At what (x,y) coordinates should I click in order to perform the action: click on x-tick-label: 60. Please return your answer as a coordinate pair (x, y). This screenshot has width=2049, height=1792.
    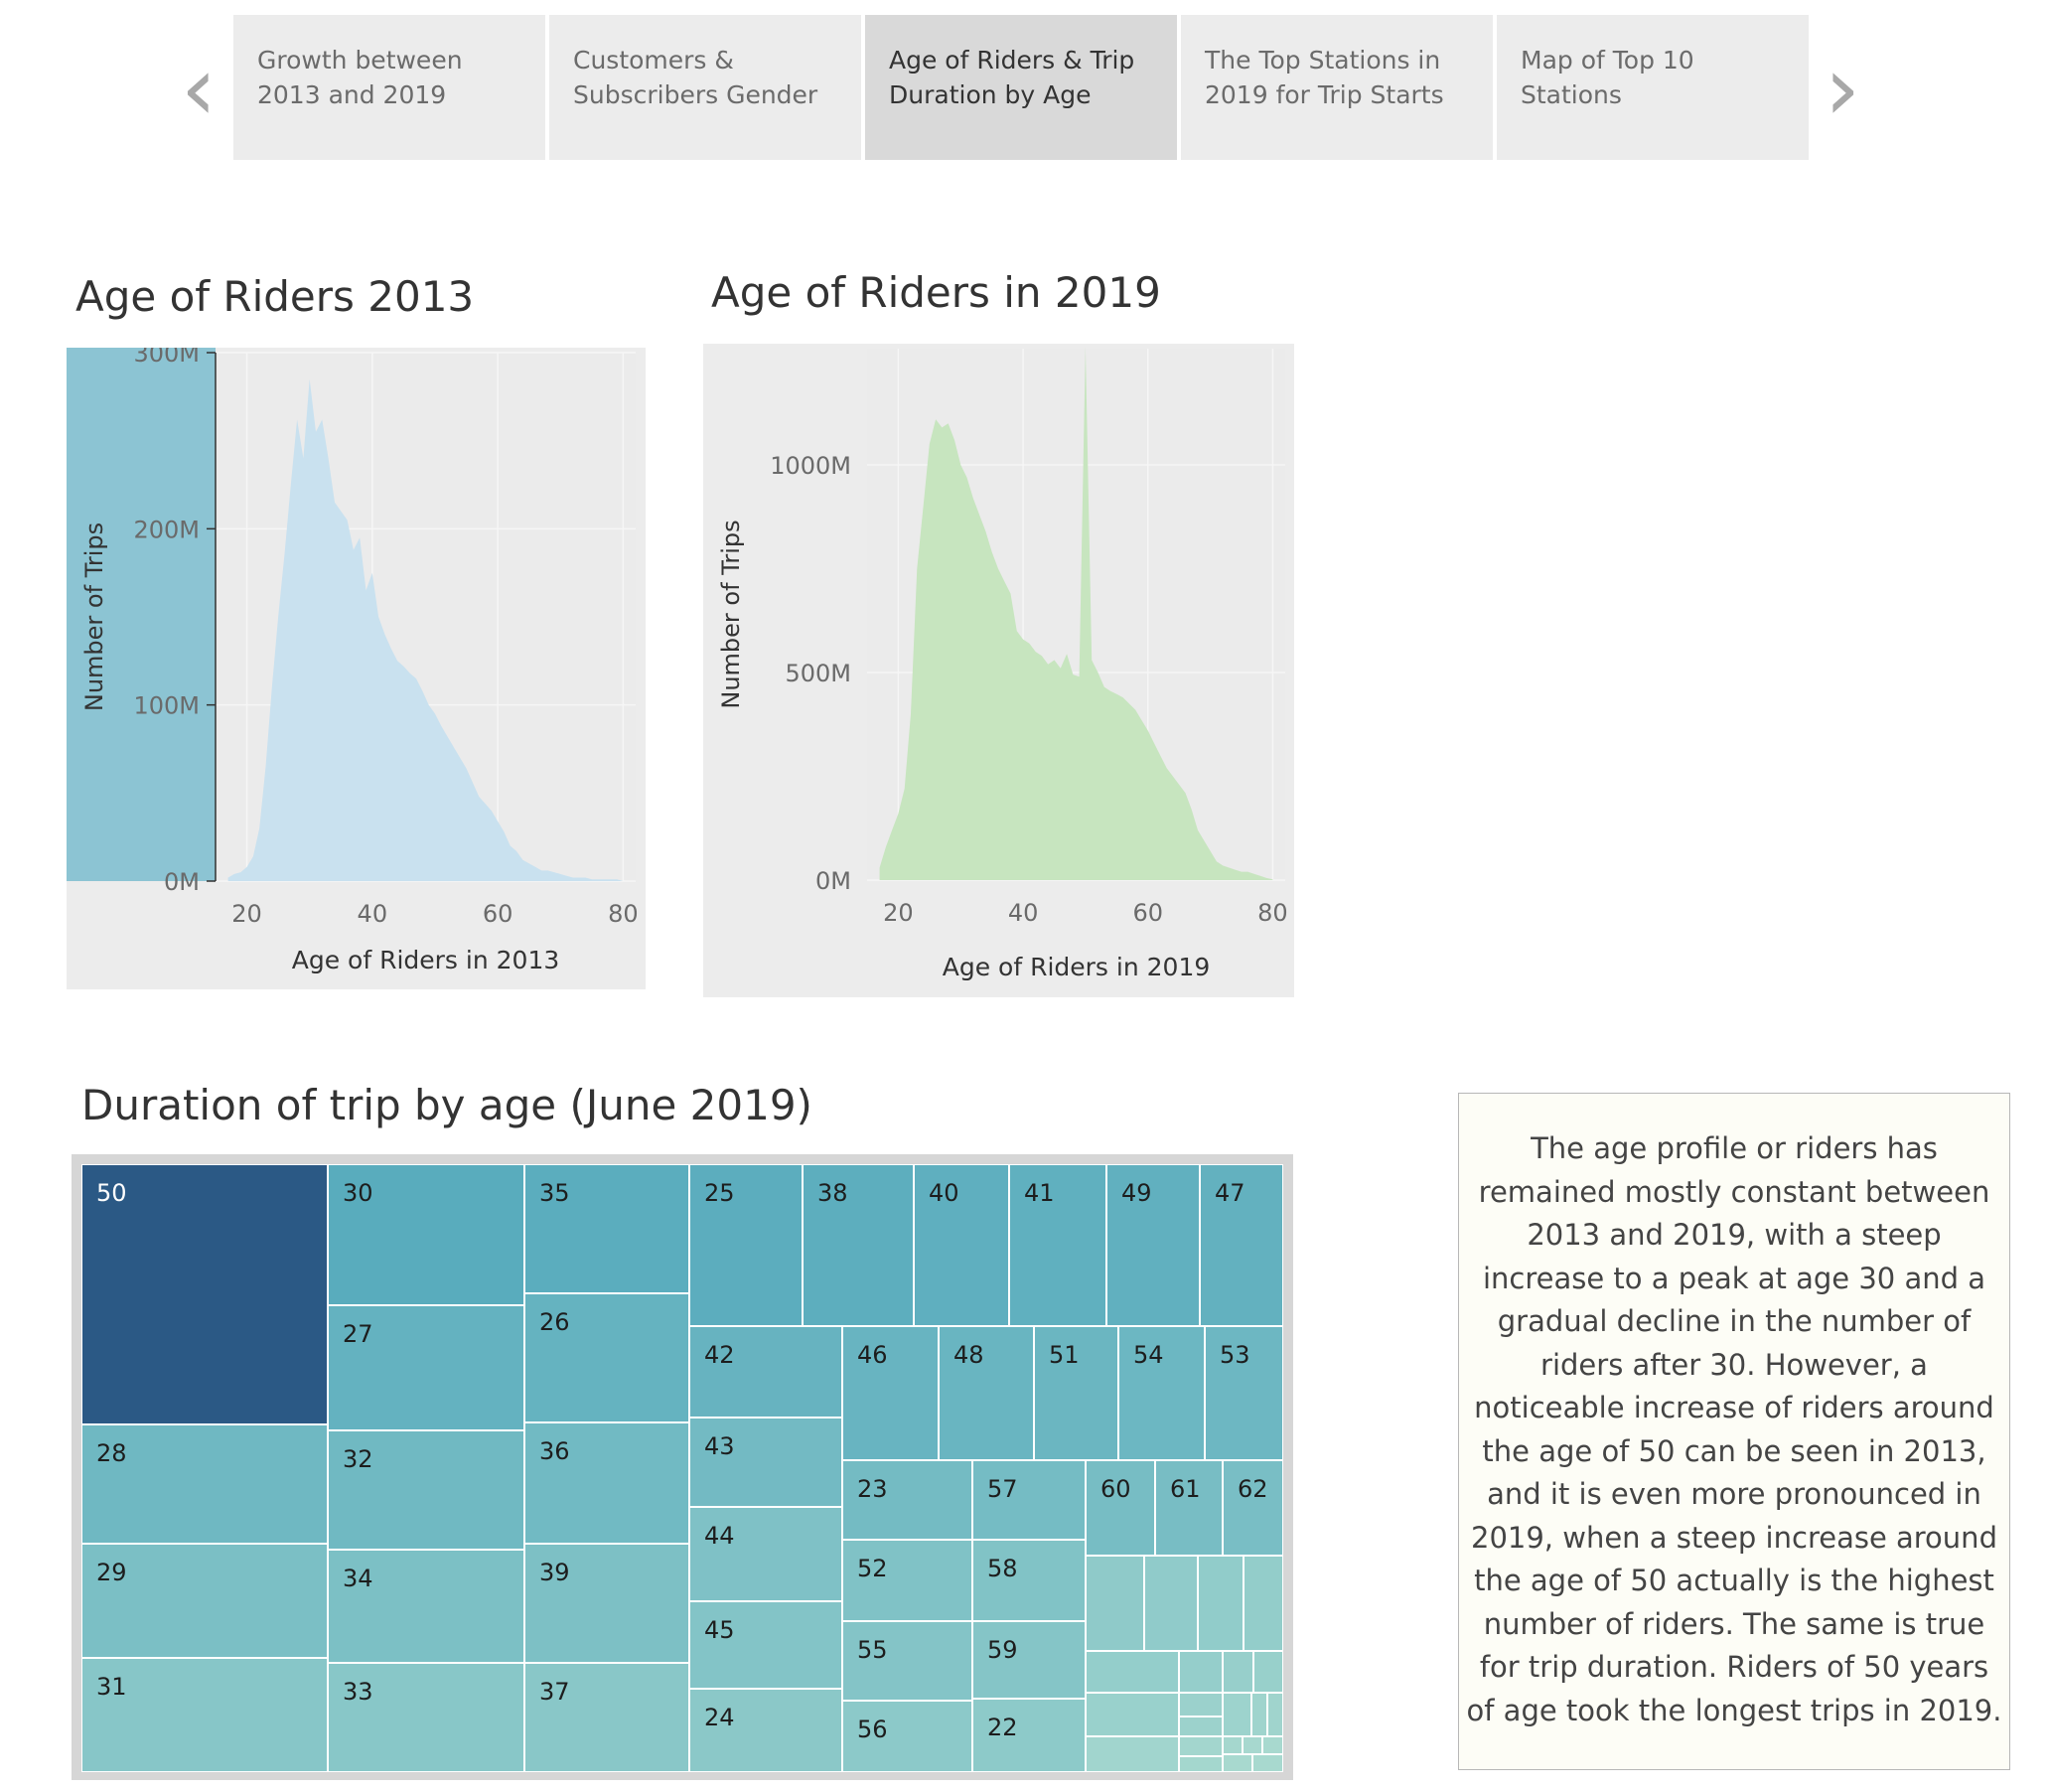
    Looking at the image, I should click on (498, 914).